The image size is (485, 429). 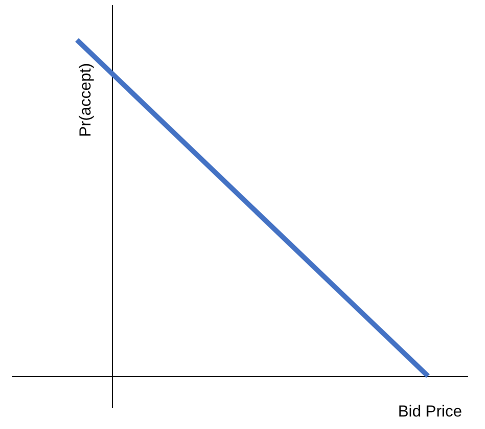 I want to click on y-axis-title: Pr(accept), so click(x=85, y=100).